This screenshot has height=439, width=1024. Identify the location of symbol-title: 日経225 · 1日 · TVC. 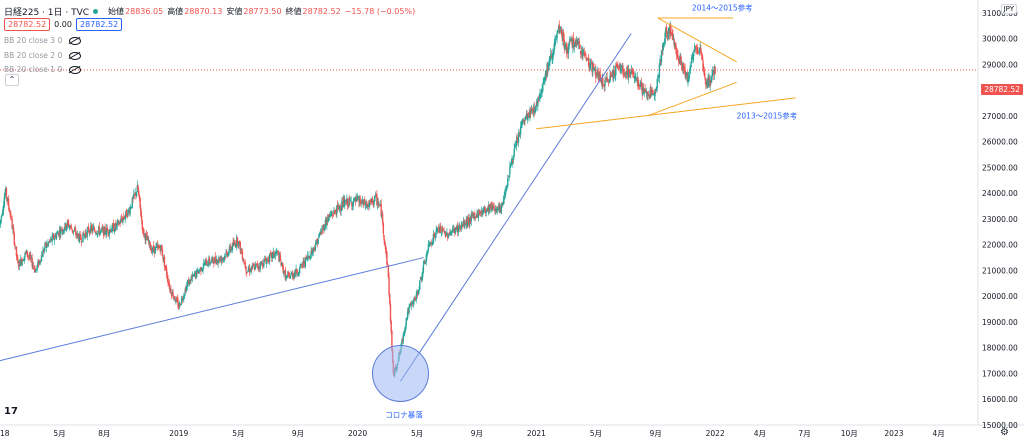
(47, 12).